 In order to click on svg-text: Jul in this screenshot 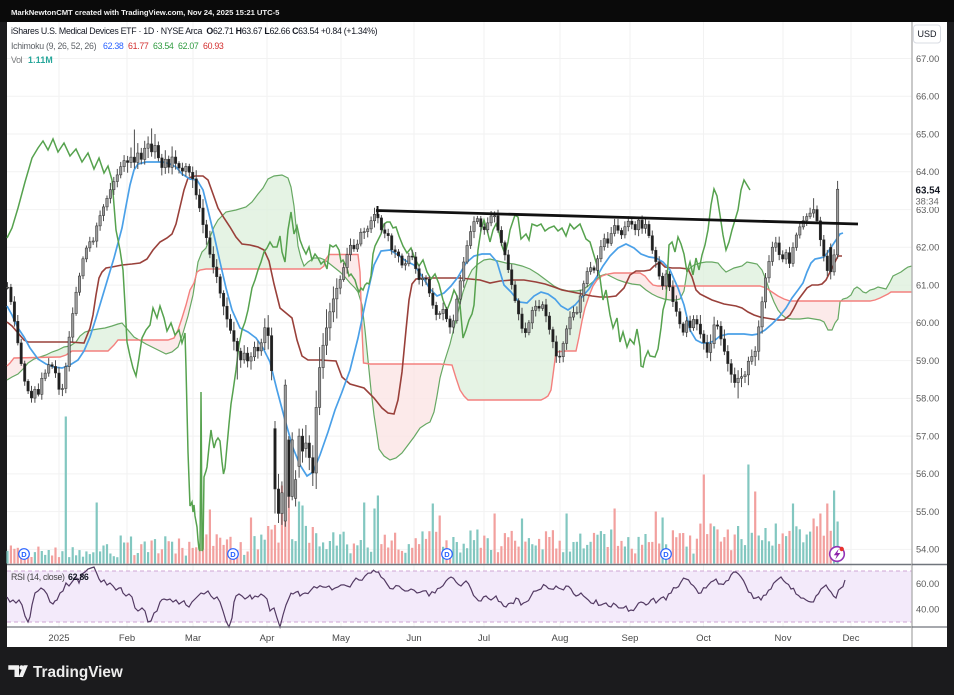, I will do `click(484, 638)`.